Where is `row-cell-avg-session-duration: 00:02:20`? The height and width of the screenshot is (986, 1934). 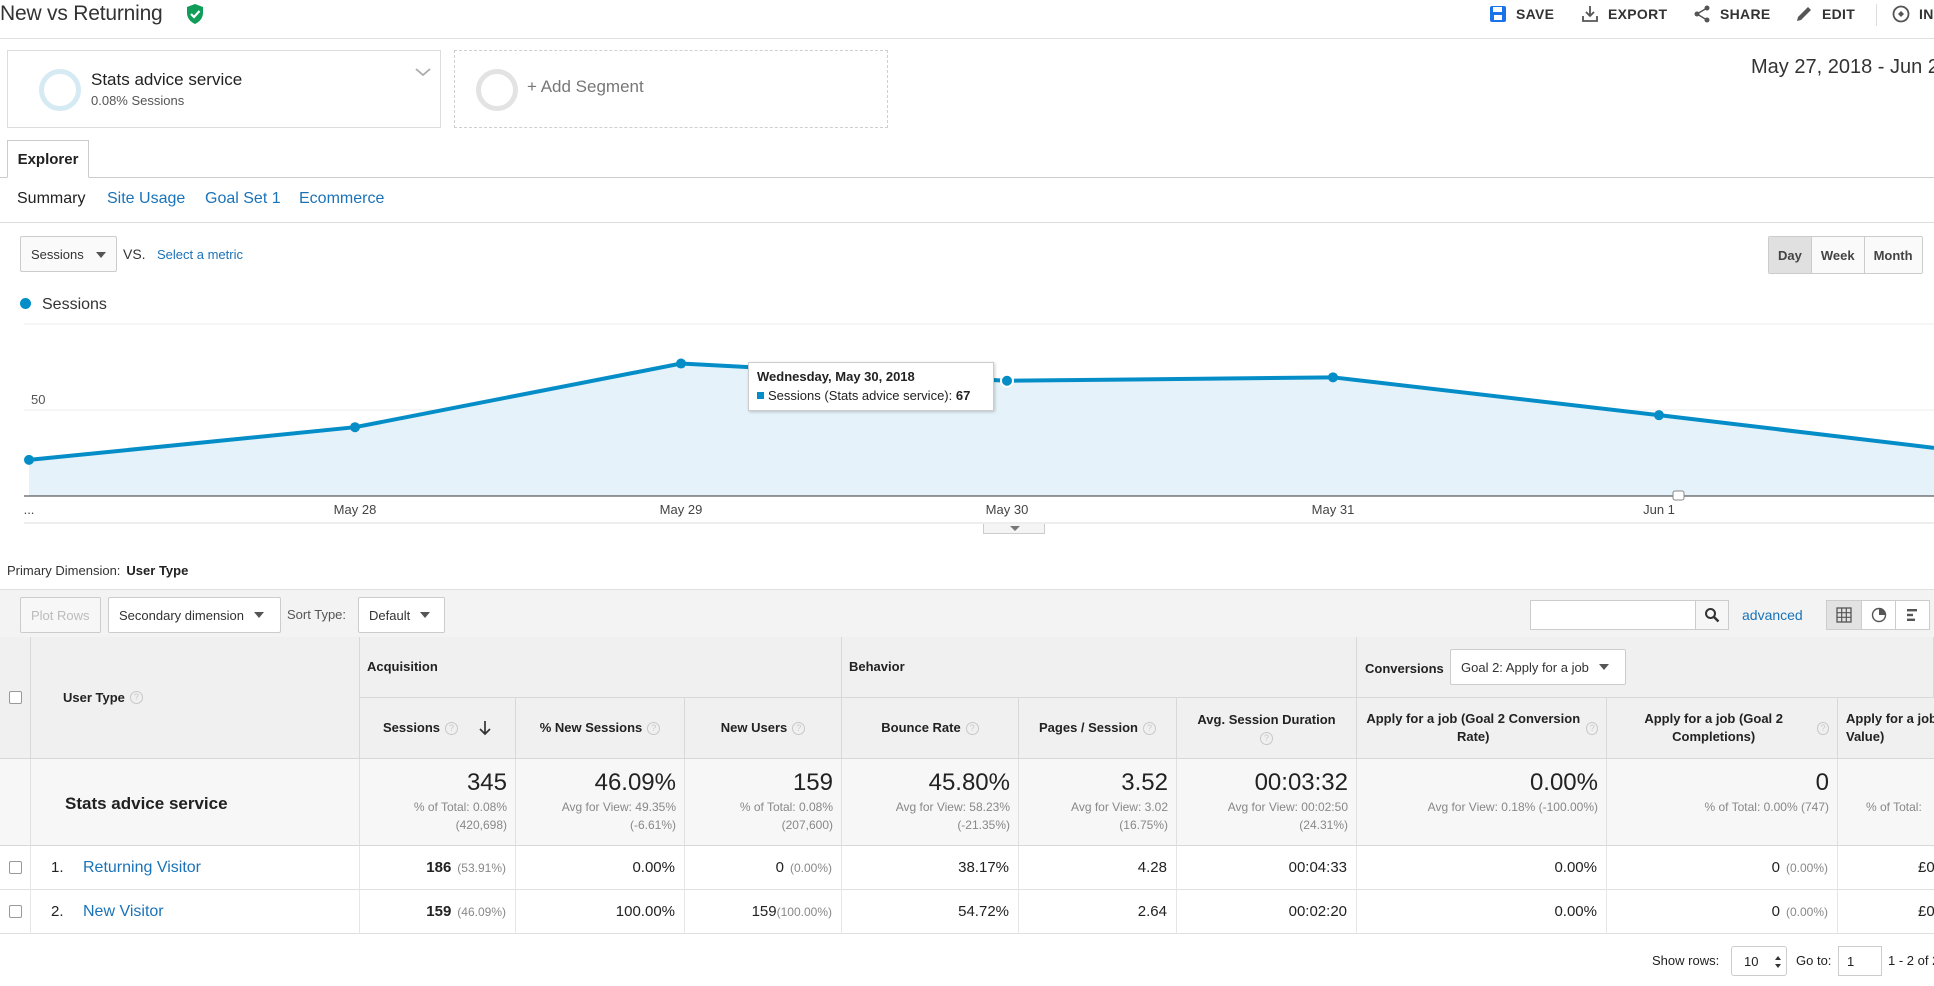
row-cell-avg-session-duration: 00:02:20 is located at coordinates (1267, 912).